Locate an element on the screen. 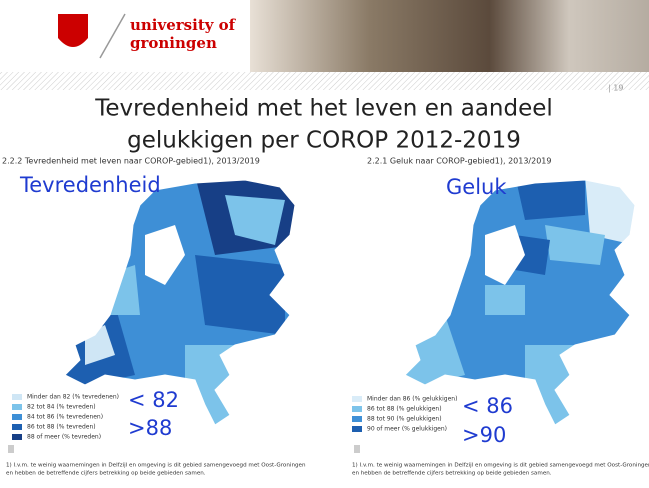 This screenshot has width=649, height=488. map-label: Geluk is located at coordinates (476, 187).